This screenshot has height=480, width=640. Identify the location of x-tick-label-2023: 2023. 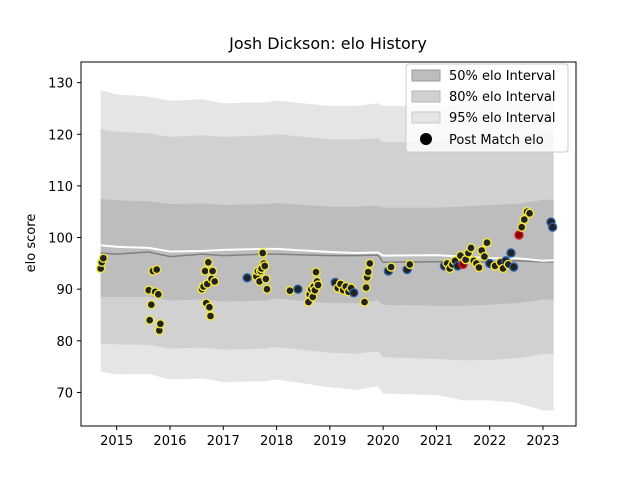
(542, 441).